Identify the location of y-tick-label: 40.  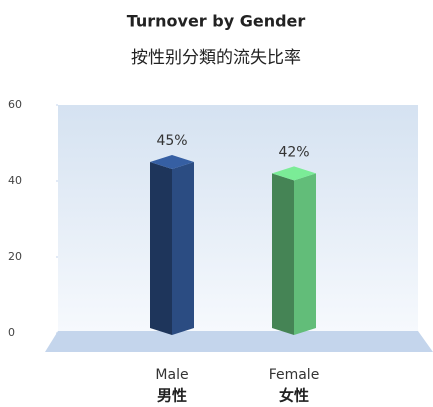
(15, 180).